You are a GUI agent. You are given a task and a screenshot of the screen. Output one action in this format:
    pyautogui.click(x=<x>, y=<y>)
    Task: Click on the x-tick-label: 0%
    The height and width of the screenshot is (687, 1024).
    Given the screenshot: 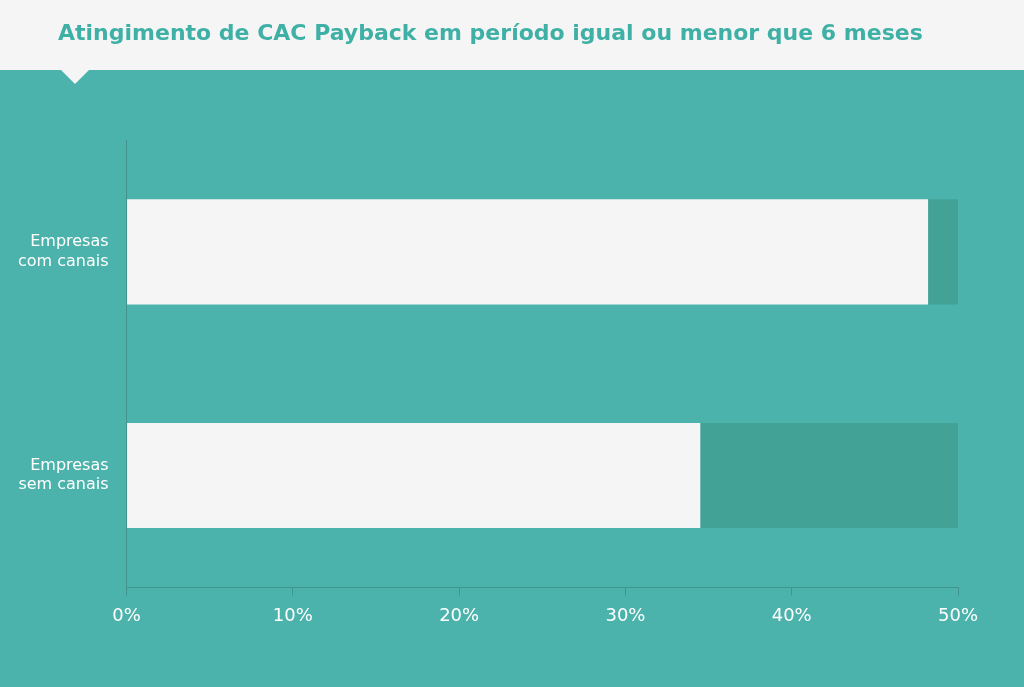 What is the action you would take?
    pyautogui.click(x=126, y=614)
    